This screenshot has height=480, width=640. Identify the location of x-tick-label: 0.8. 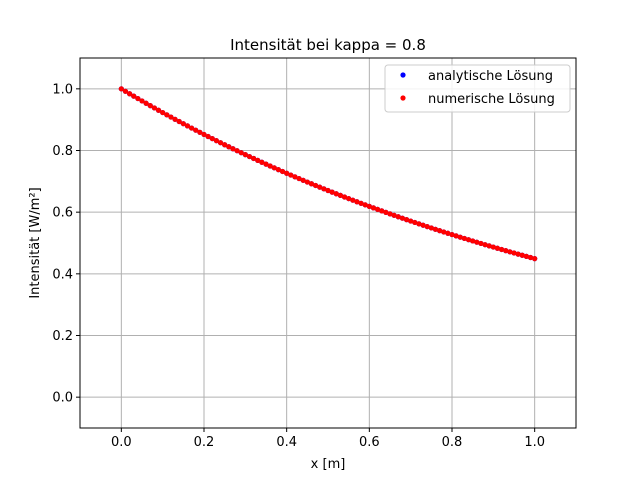
(452, 442).